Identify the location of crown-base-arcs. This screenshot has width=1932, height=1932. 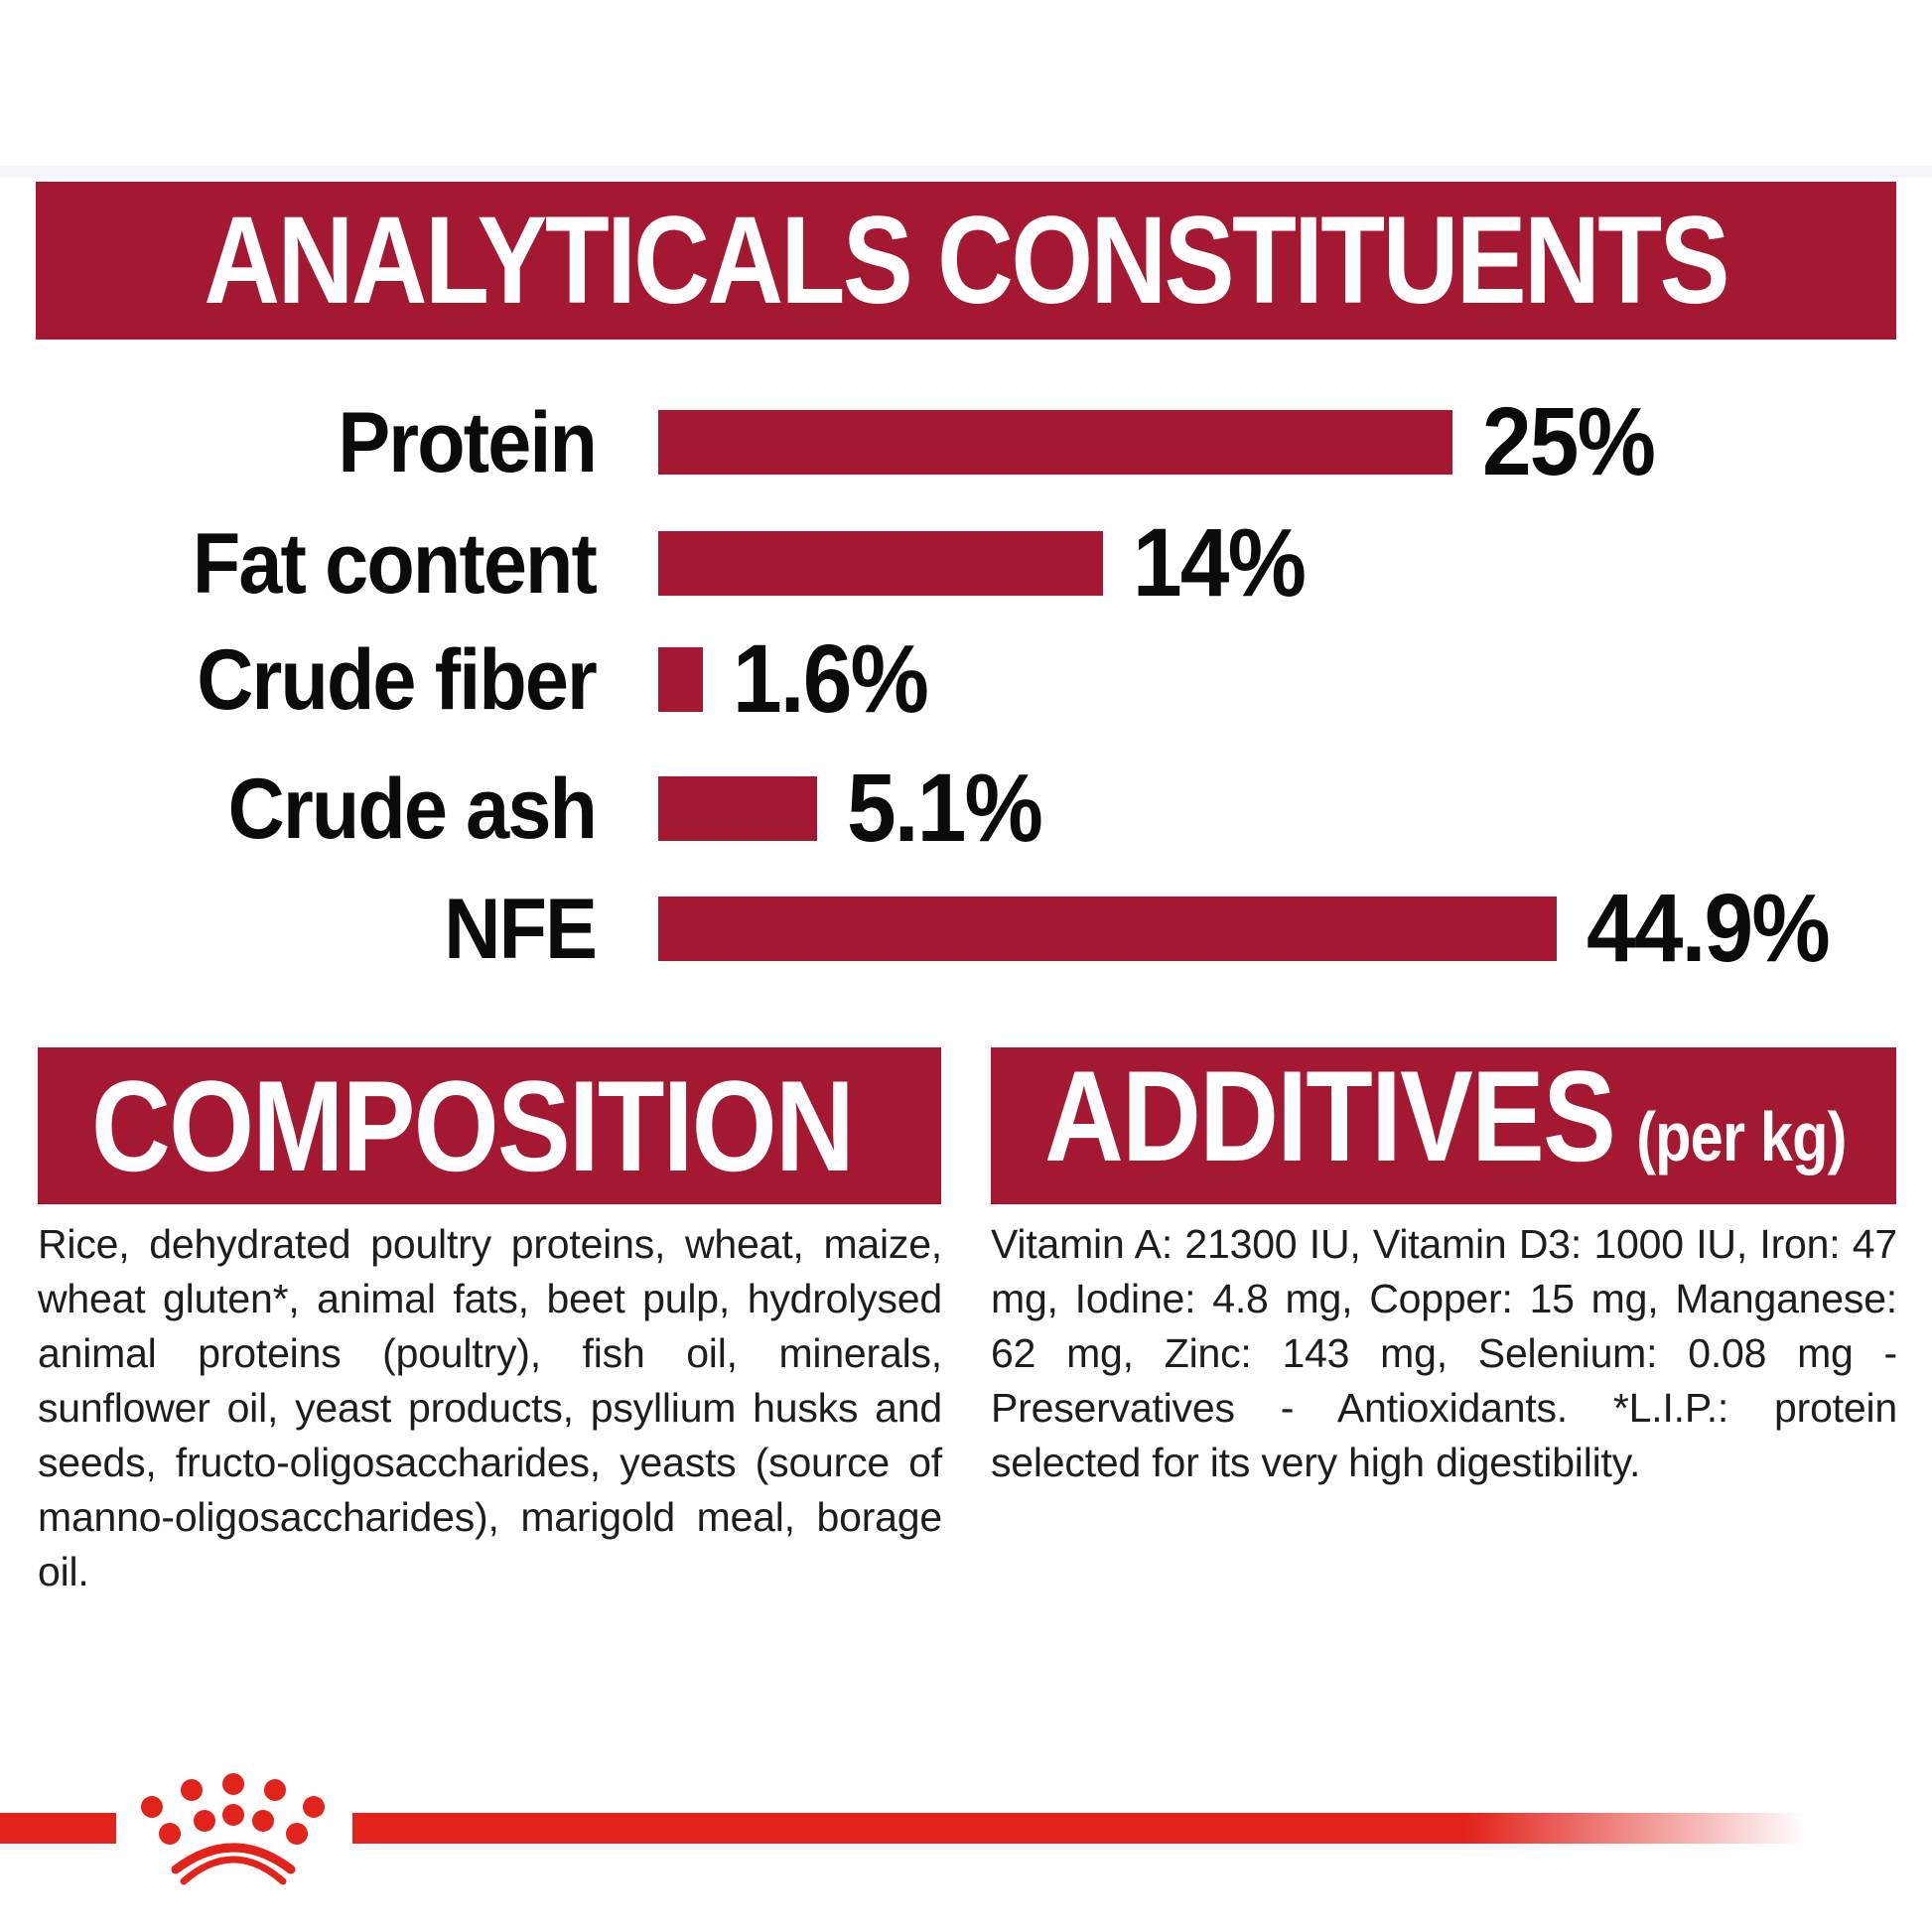
(233, 1864).